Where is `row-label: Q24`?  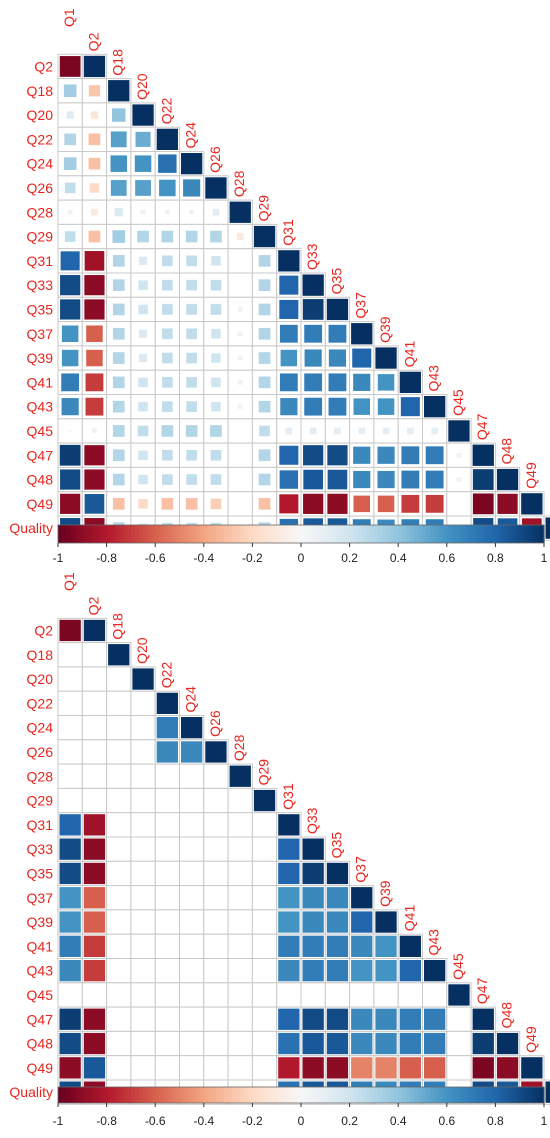 row-label: Q24 is located at coordinates (40, 728).